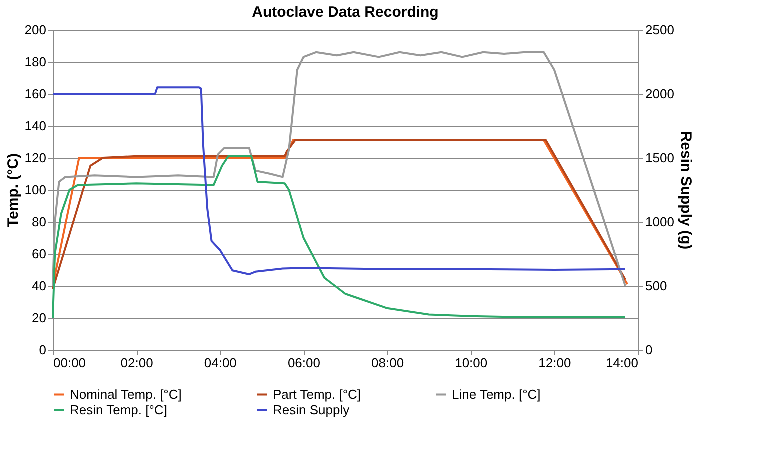  I want to click on x-tick-label: 10:00, so click(471, 363).